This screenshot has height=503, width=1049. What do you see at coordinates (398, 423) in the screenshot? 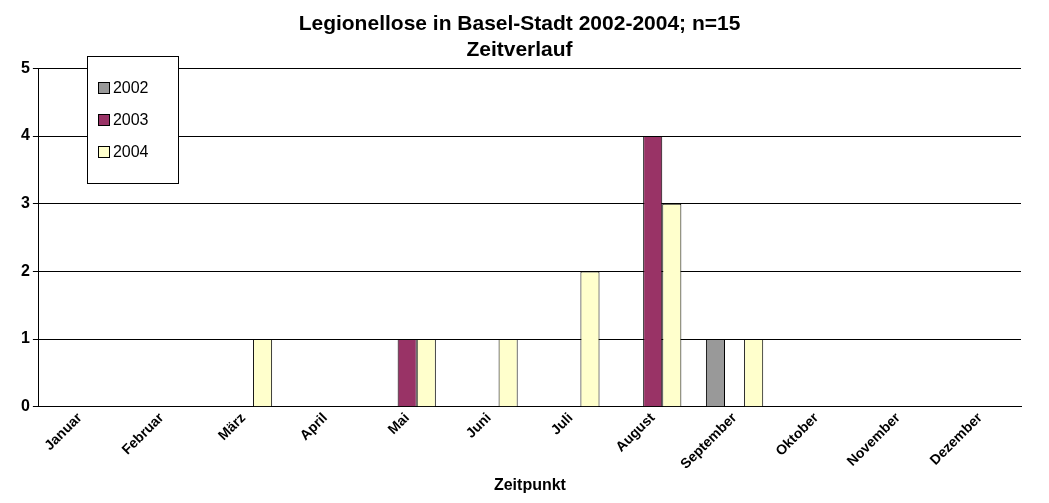
I see `x-tick-label: Mai` at bounding box center [398, 423].